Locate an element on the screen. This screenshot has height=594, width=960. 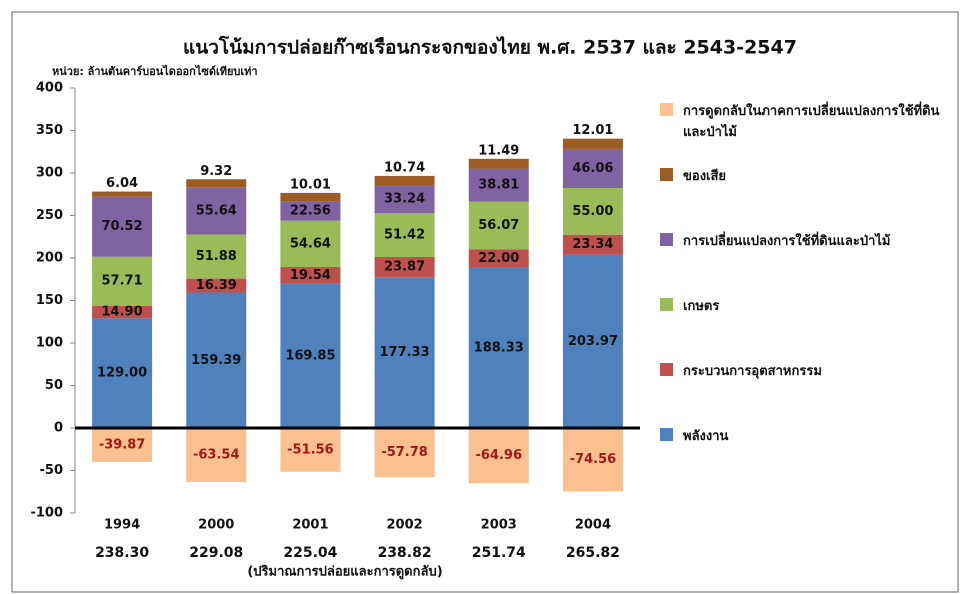
data-label: 188.33 is located at coordinates (499, 347).